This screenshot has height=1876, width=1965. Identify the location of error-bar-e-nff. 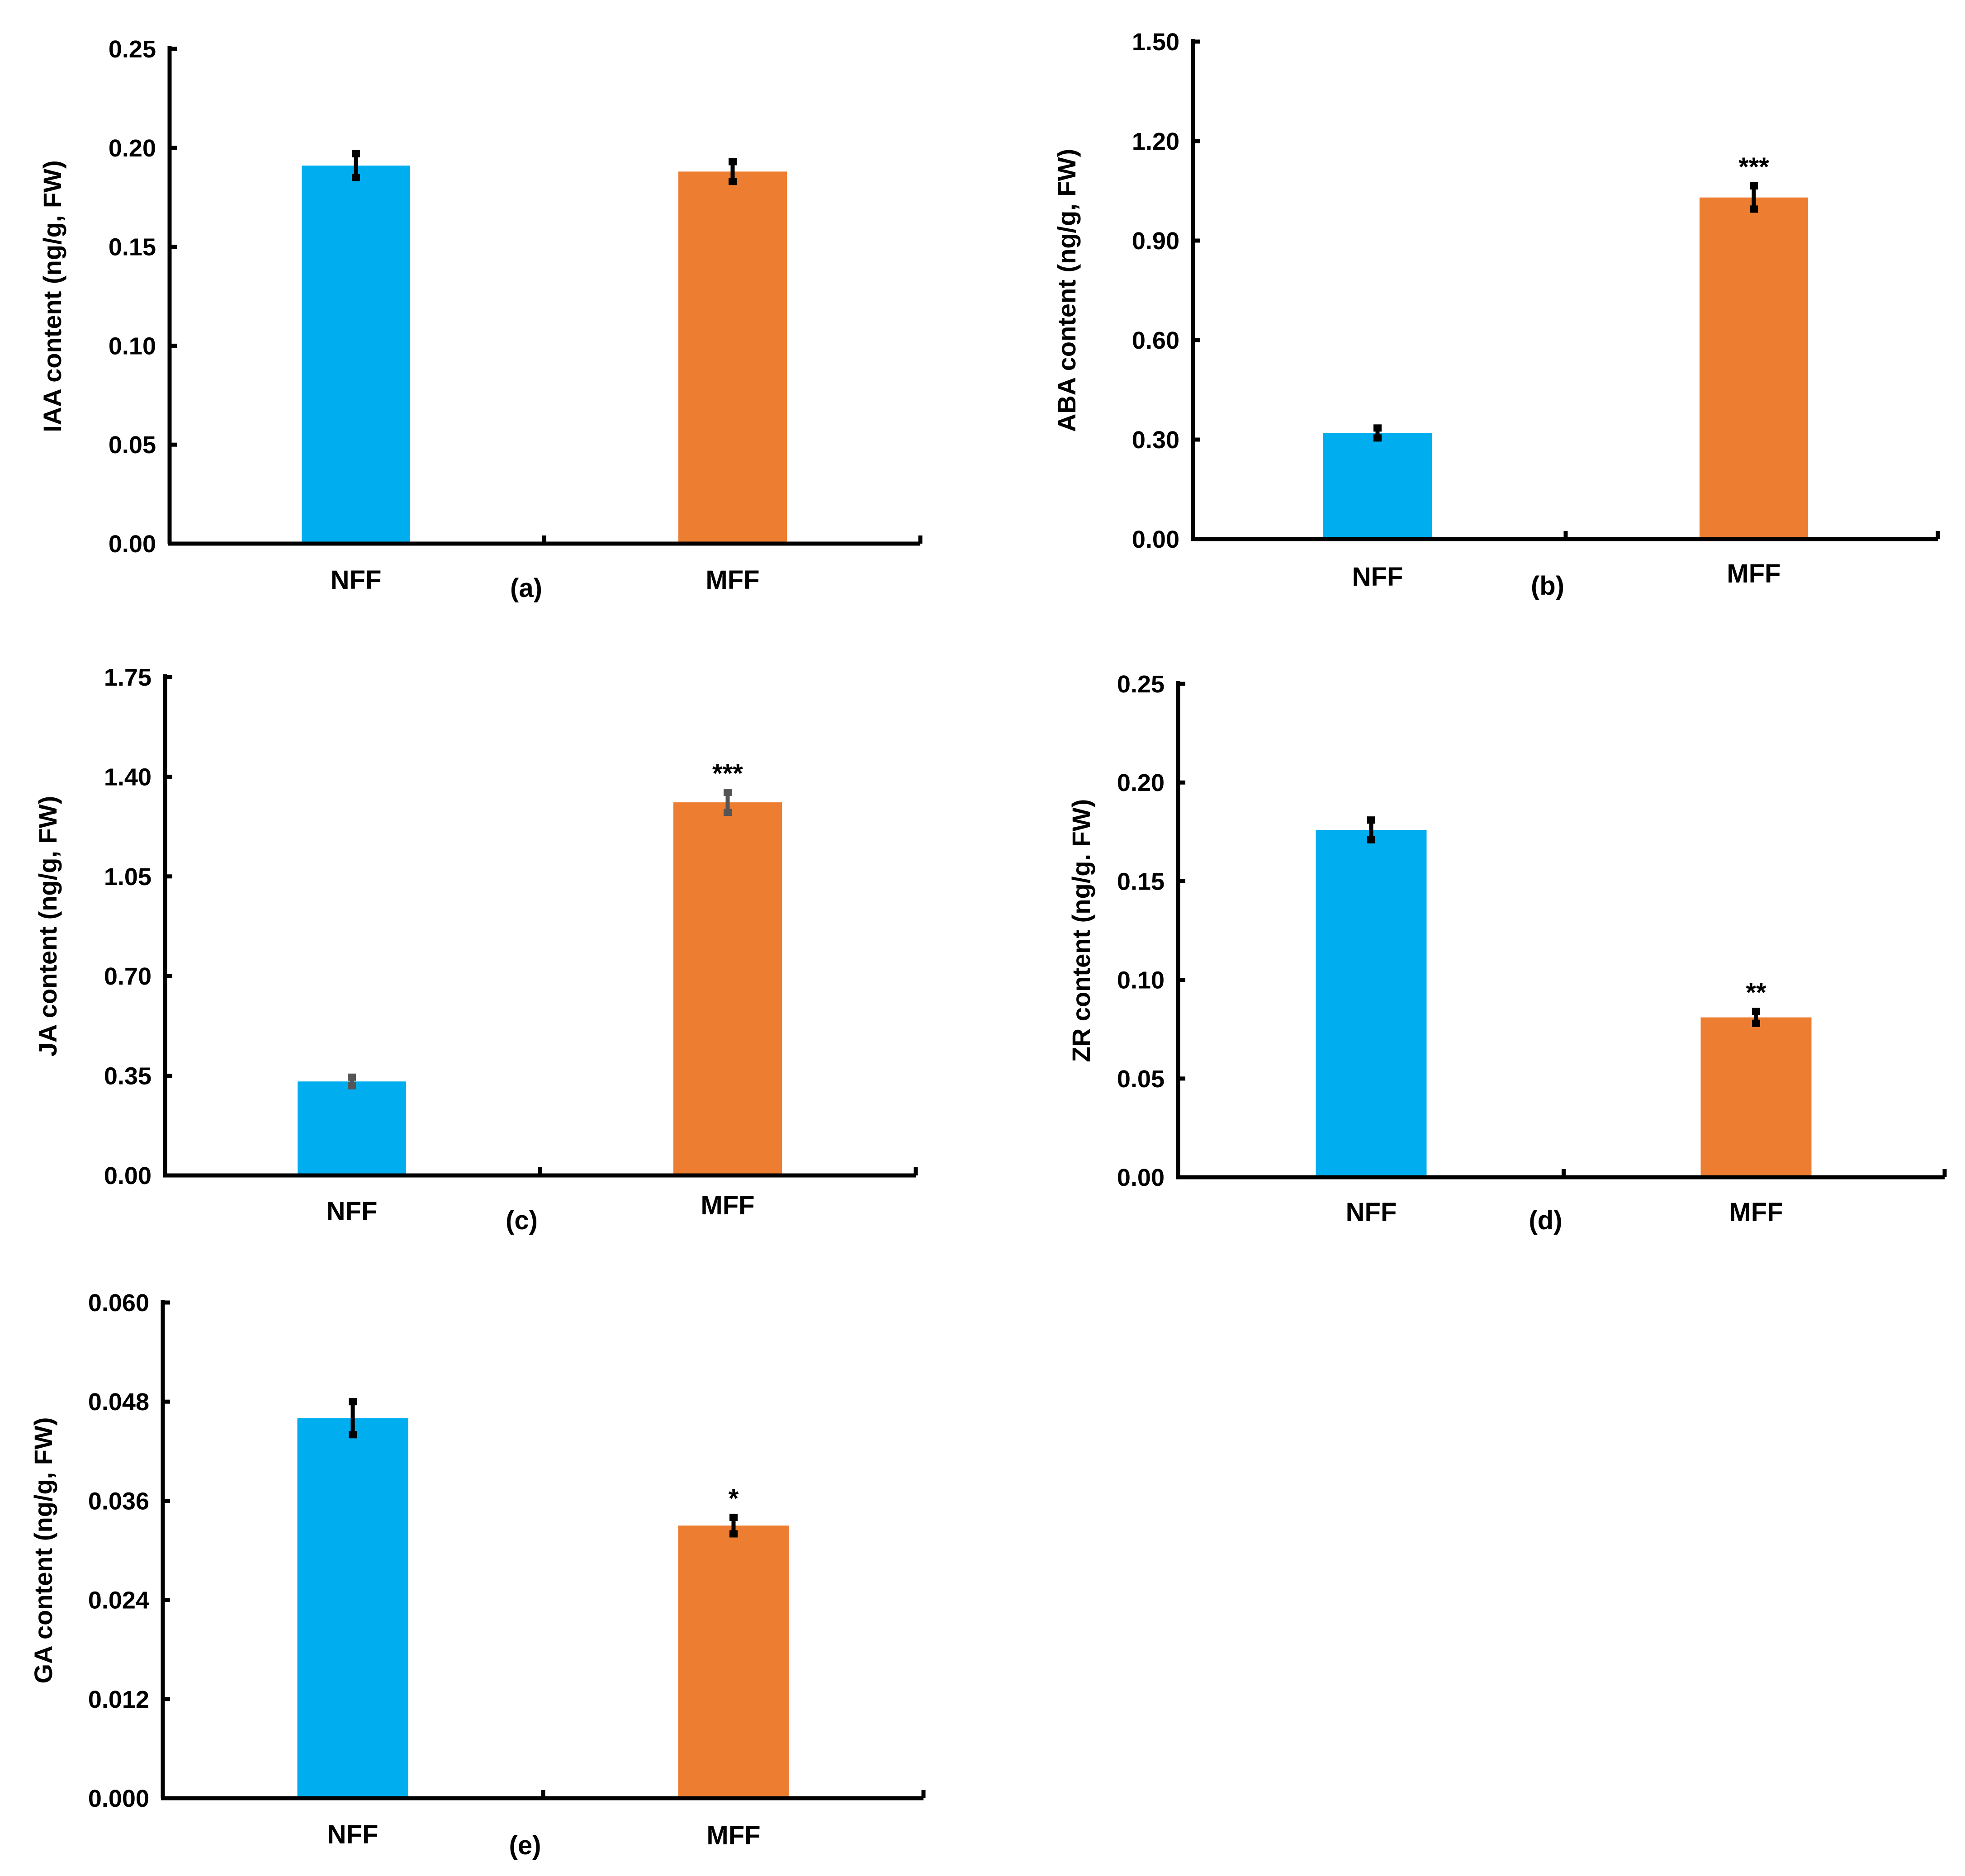
(353, 1418).